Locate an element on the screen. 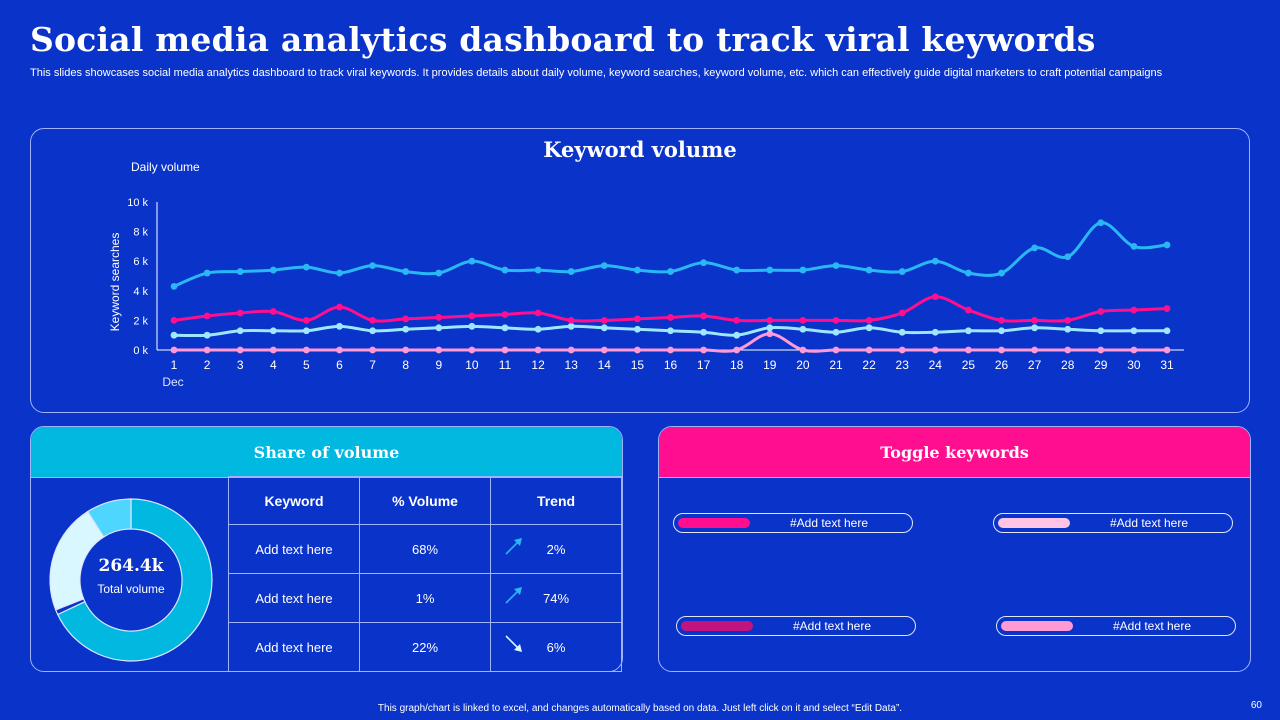 The height and width of the screenshot is (720, 1280). x-tick-label: 9 is located at coordinates (438, 365).